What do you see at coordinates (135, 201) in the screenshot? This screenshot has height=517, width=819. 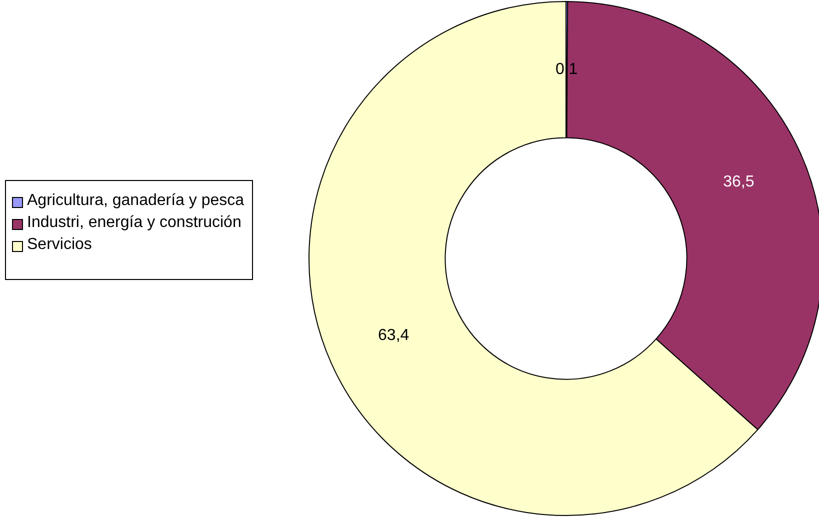 I see `legend-label: Agricultura, ganadería y pesca` at bounding box center [135, 201].